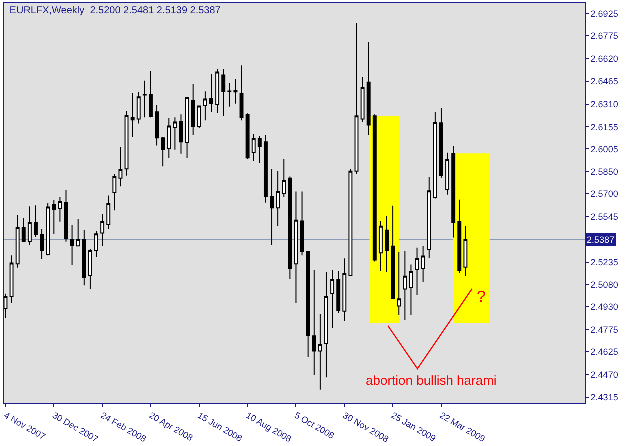  I want to click on x-tick-label: 30 Dec 2007, so click(75, 427).